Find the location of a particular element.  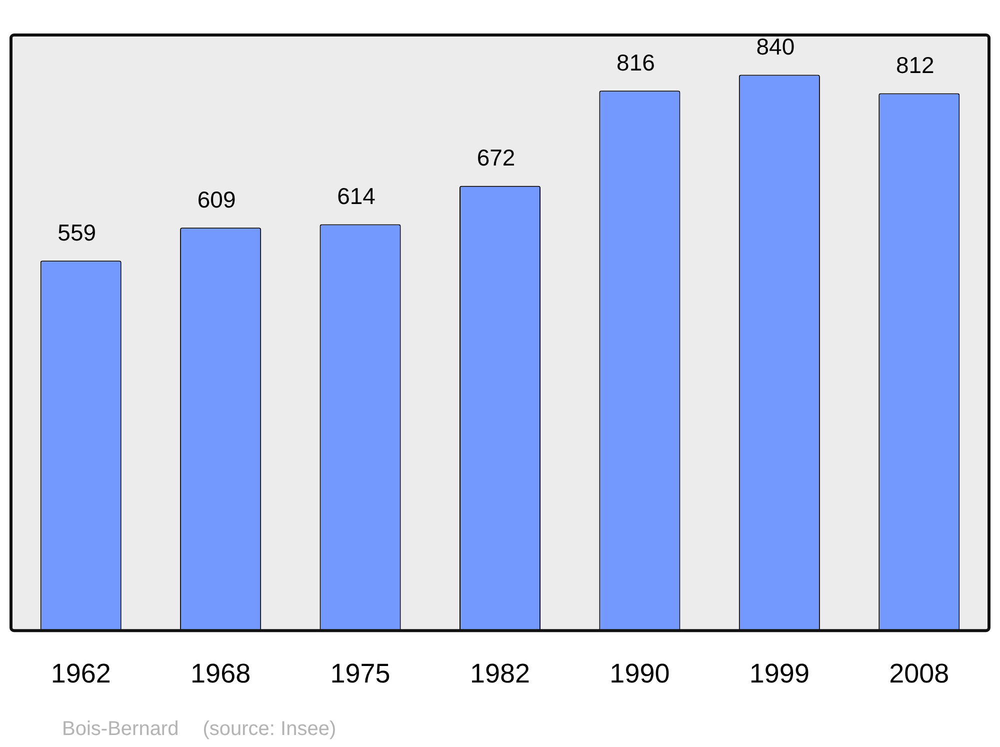

data-label: 812 is located at coordinates (915, 65).